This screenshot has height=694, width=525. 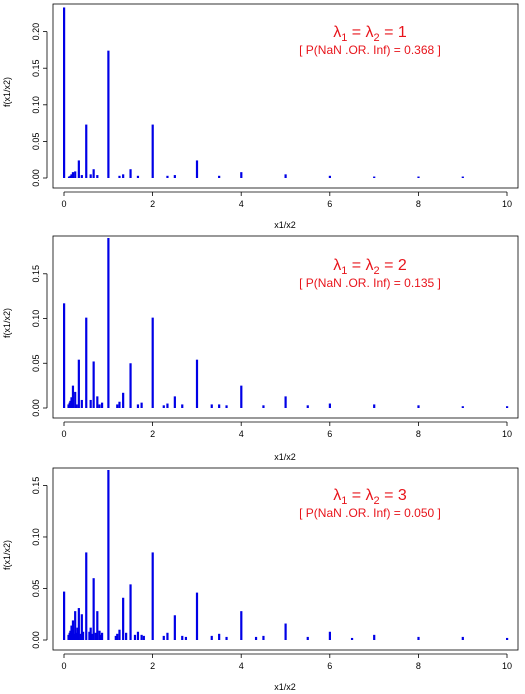 I want to click on lambda-annotation: λ1 = λ2 = 1, so click(x=370, y=34).